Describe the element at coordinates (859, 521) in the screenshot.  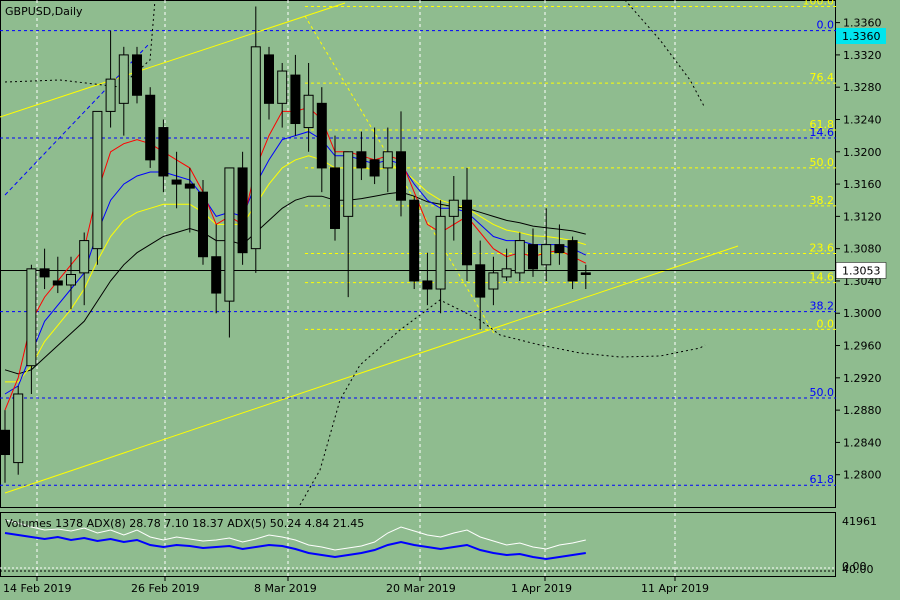
I see `indicator-tick-top: 41961` at that location.